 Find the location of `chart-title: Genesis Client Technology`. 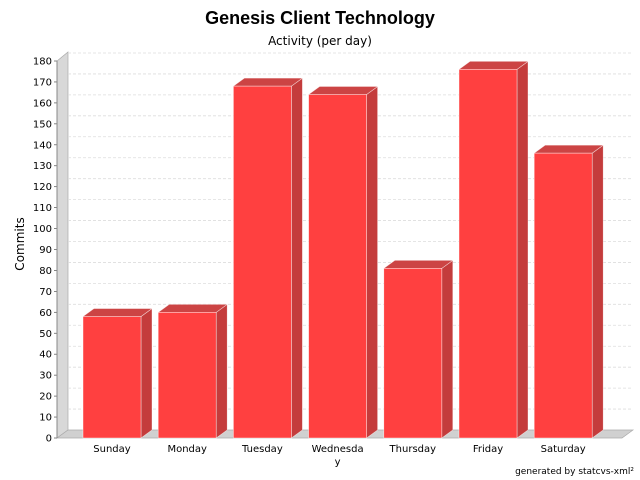

chart-title: Genesis Client Technology is located at coordinates (320, 18).